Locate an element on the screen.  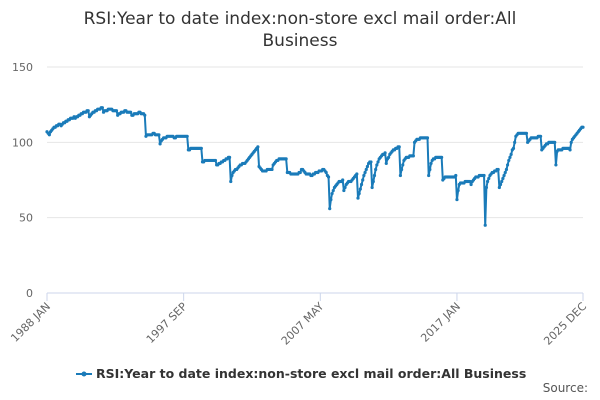
y-tick-label: 100 is located at coordinates (22, 142).